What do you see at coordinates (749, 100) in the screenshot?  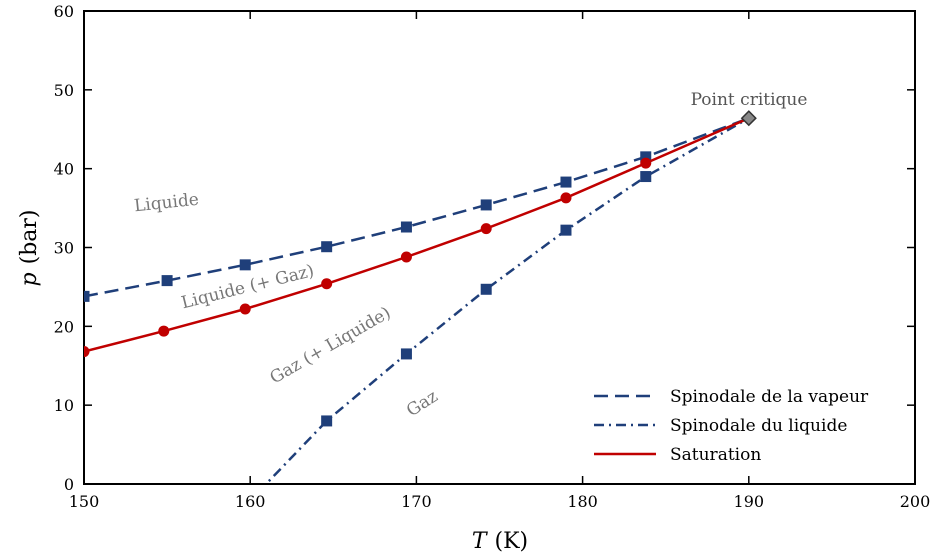 I see `critical-point-label: Point critique` at bounding box center [749, 100].